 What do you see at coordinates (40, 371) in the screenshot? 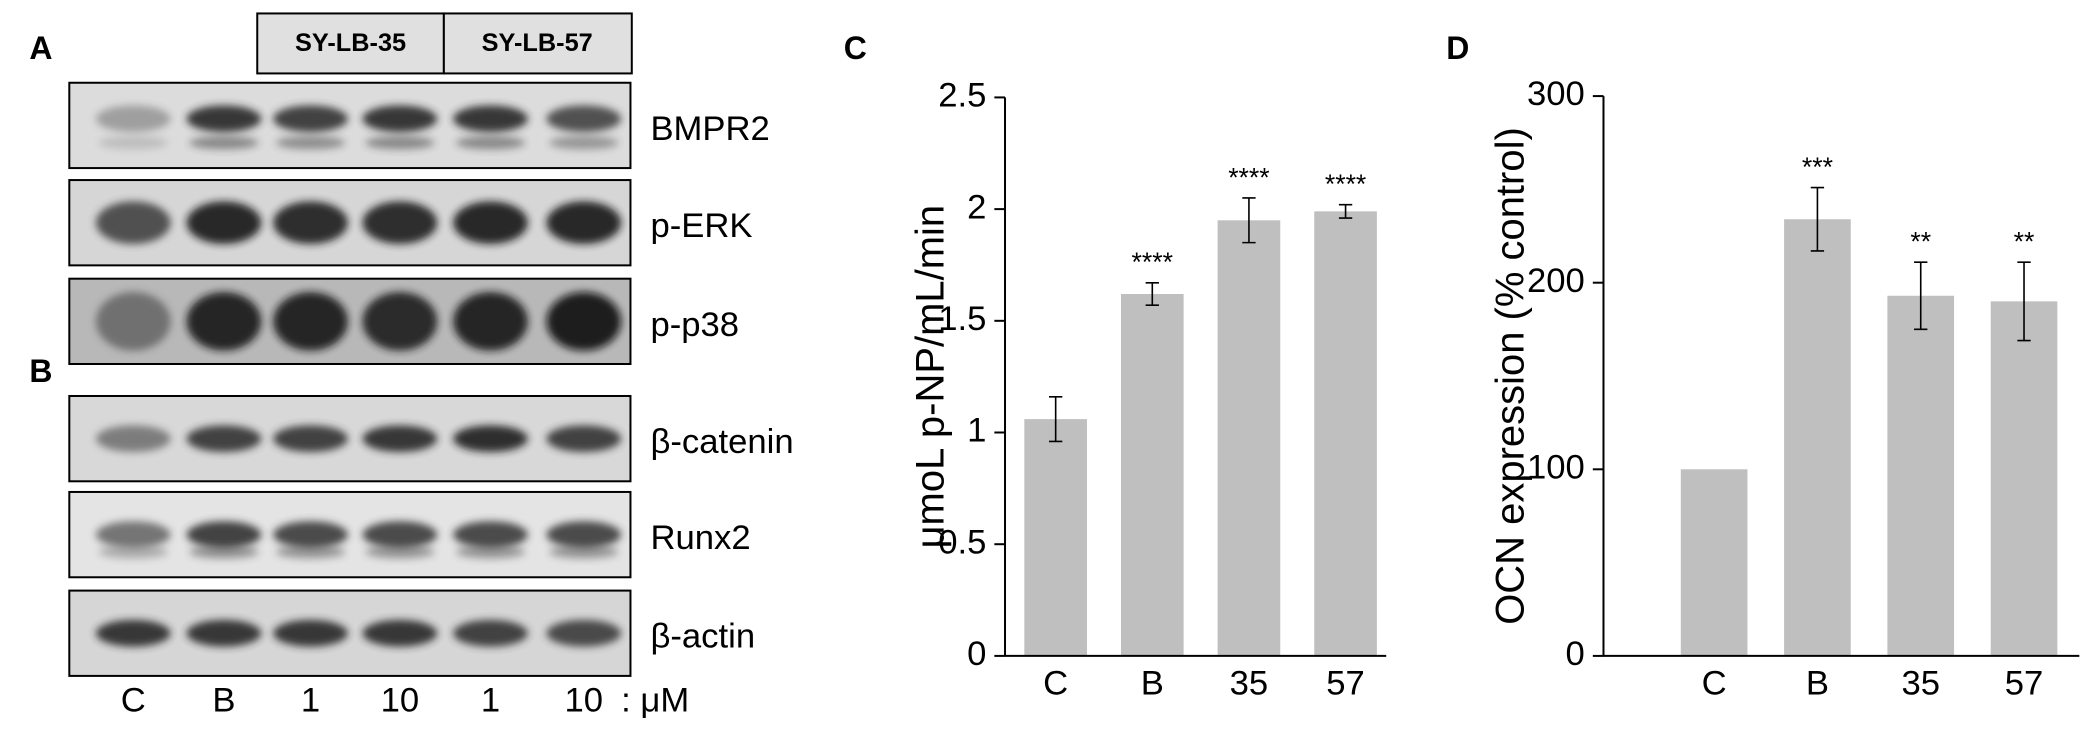
I see `panel-label: B` at bounding box center [40, 371].